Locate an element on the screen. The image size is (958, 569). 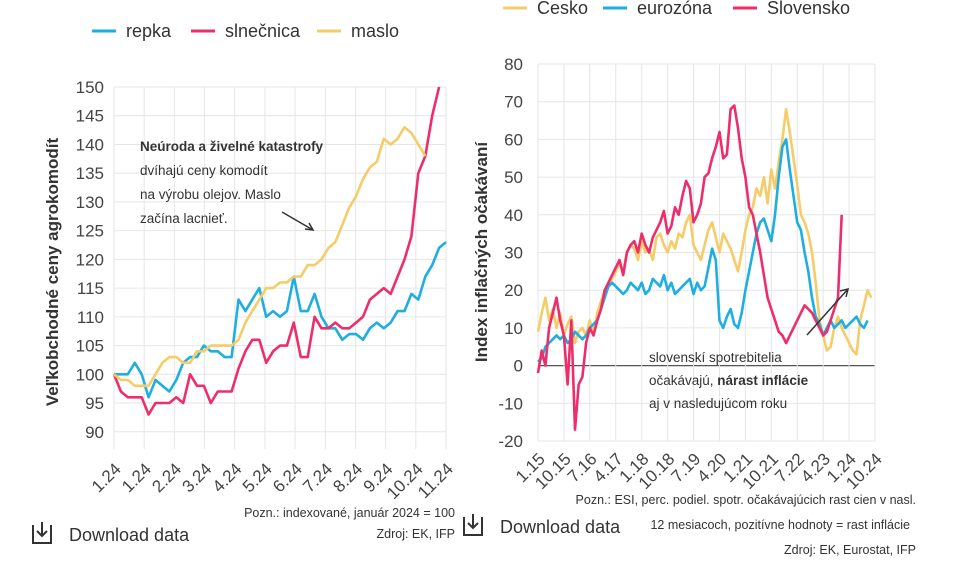
y-tick-label: 70 is located at coordinates (513, 102).